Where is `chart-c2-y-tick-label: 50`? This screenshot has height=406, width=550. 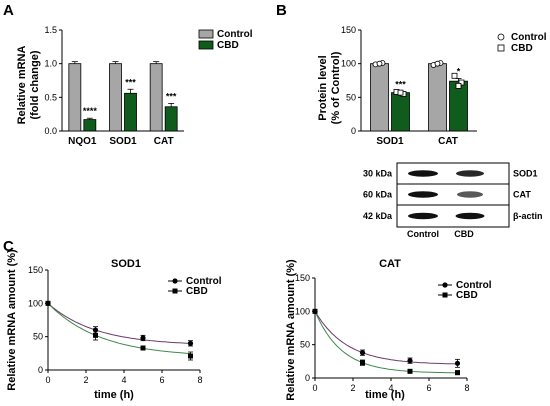
chart-c2-y-tick-label: 50 is located at coordinates (305, 345).